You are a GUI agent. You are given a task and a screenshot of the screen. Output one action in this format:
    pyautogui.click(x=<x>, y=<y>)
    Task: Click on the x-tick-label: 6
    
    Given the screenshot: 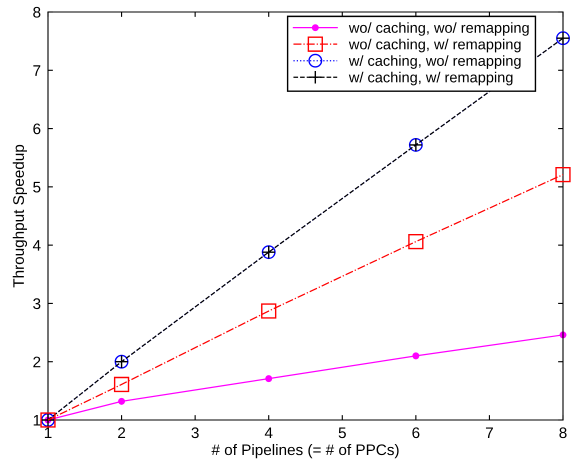 What is the action you would take?
    pyautogui.click(x=416, y=432)
    